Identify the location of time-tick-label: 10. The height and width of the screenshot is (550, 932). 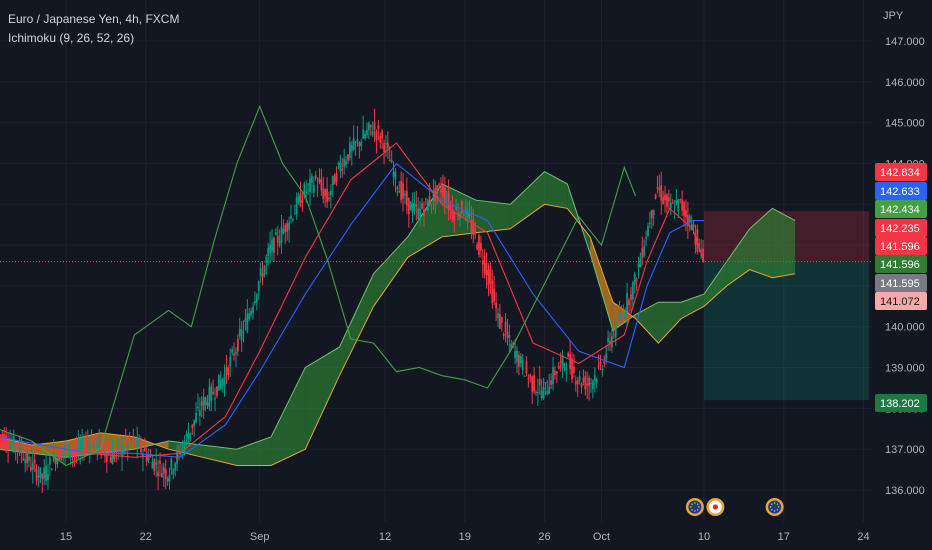
(704, 537).